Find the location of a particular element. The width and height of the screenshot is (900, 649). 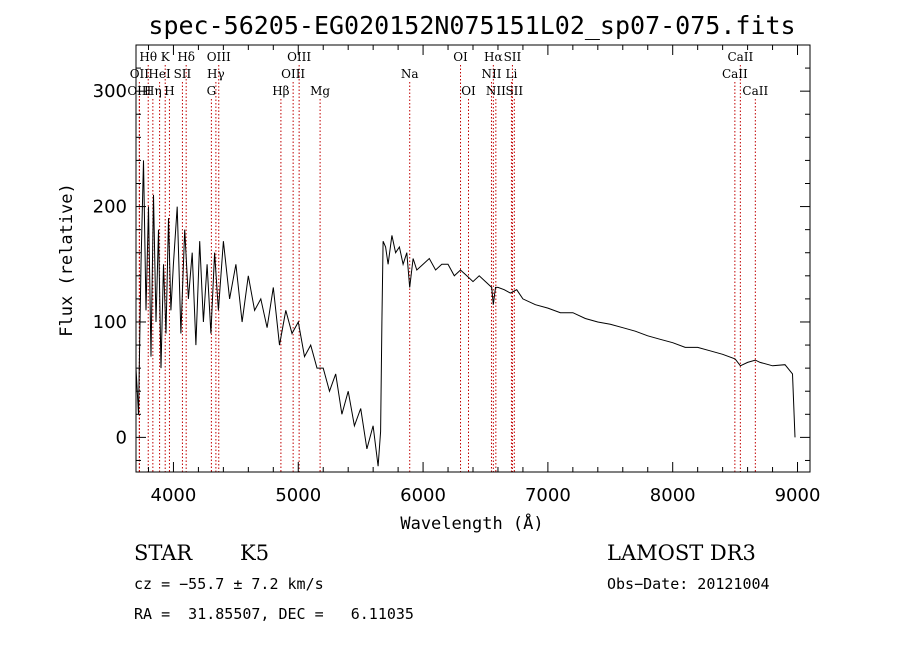

y-tick-label: 300 is located at coordinates (110, 91).